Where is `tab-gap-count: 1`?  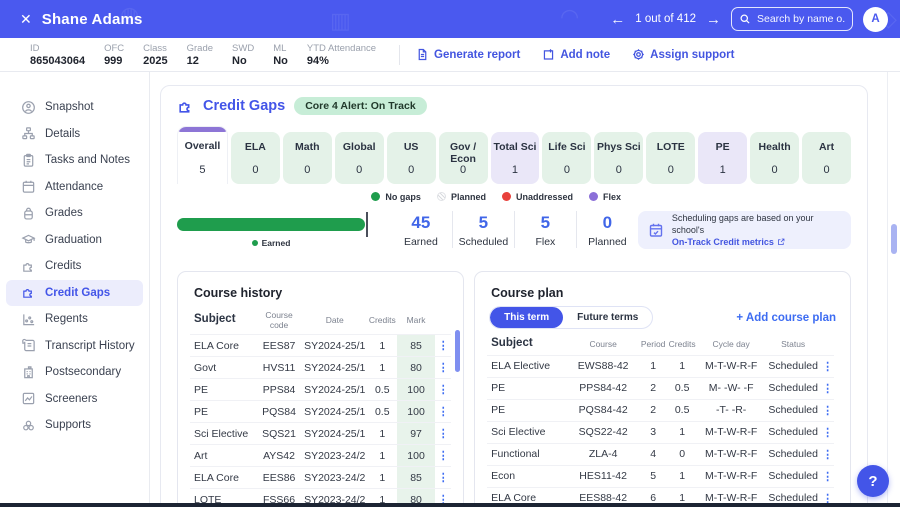 tab-gap-count: 1 is located at coordinates (722, 170).